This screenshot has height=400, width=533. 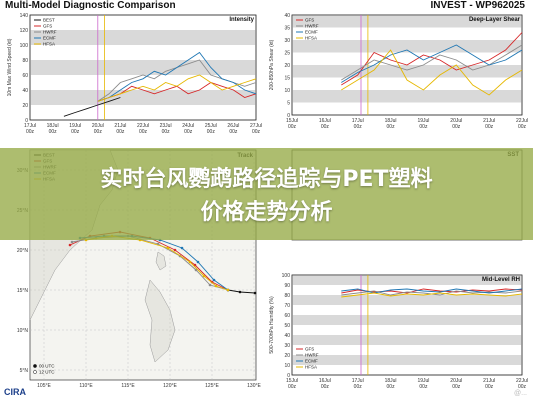 I want to click on x-tick-label: 16Jul, so click(x=325, y=121).